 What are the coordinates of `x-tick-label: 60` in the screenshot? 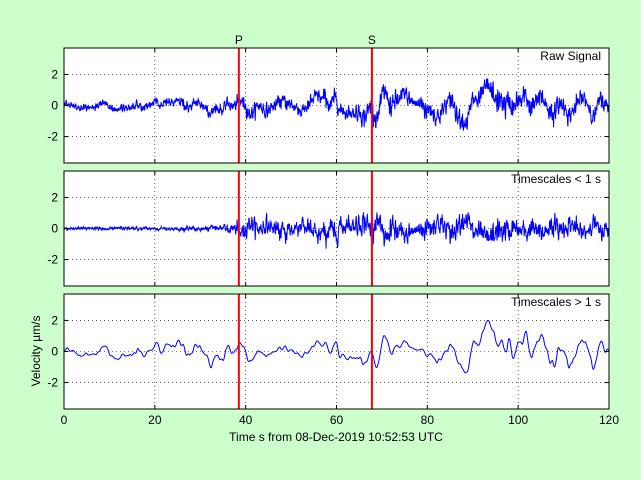 It's located at (337, 420).